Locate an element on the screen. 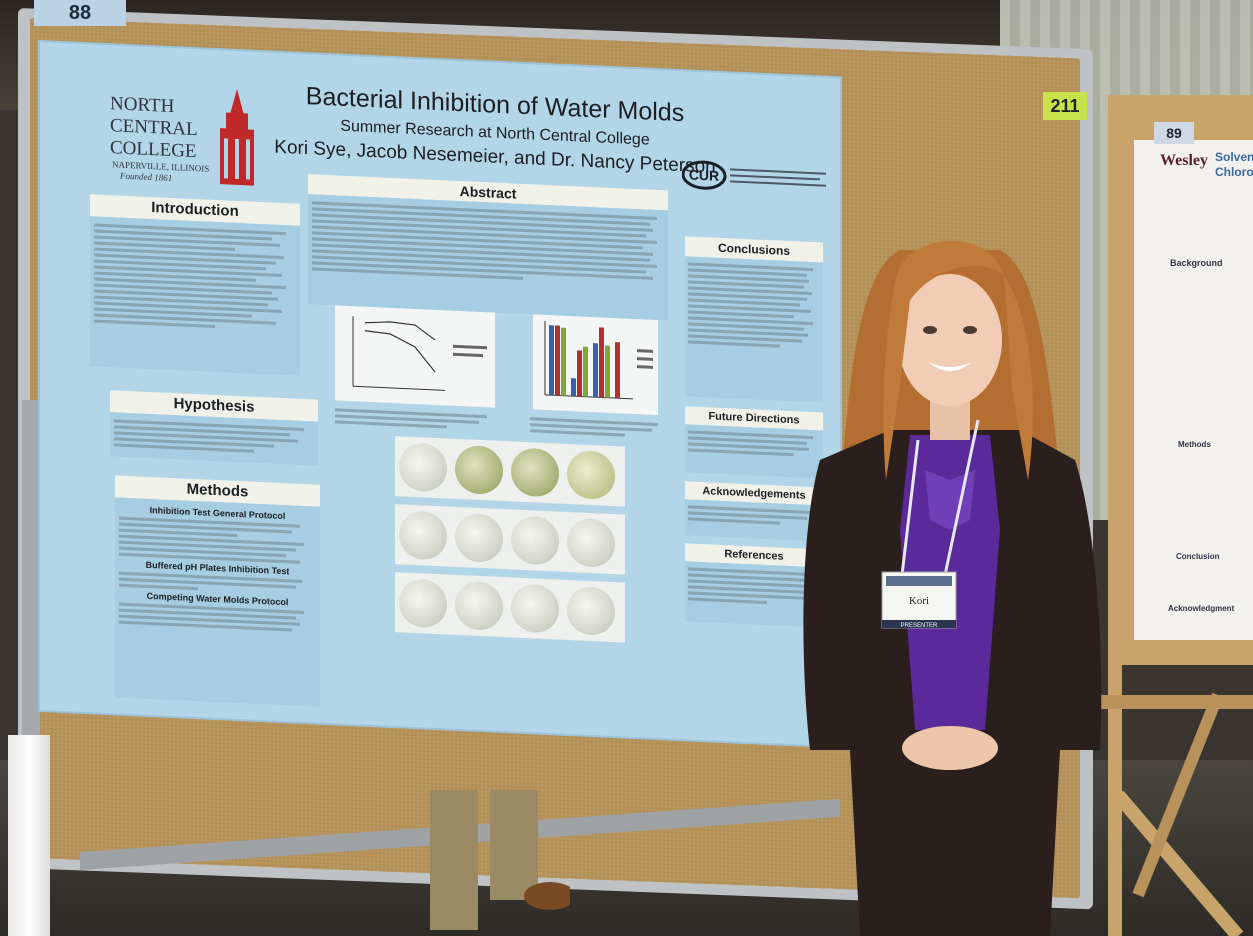  bar-graph-caption is located at coordinates (597, 427).